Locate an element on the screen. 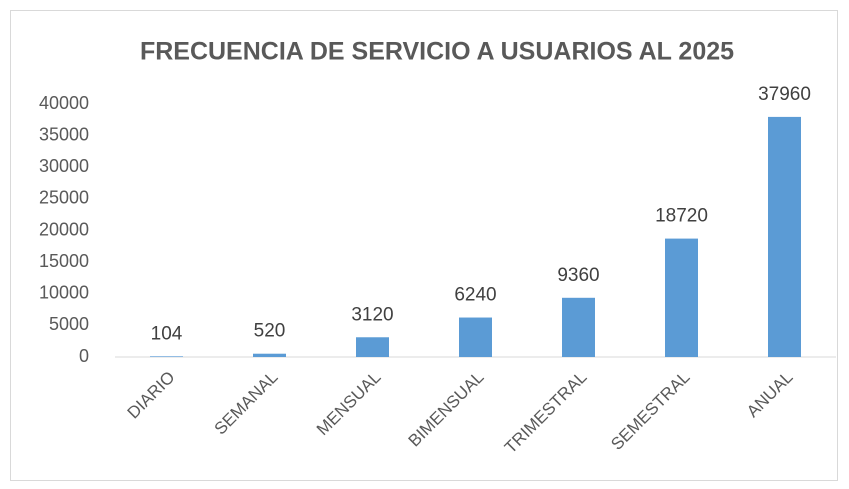 Image resolution: width=849 pixels, height=489 pixels. y-tick-label: 5000 is located at coordinates (69, 324).